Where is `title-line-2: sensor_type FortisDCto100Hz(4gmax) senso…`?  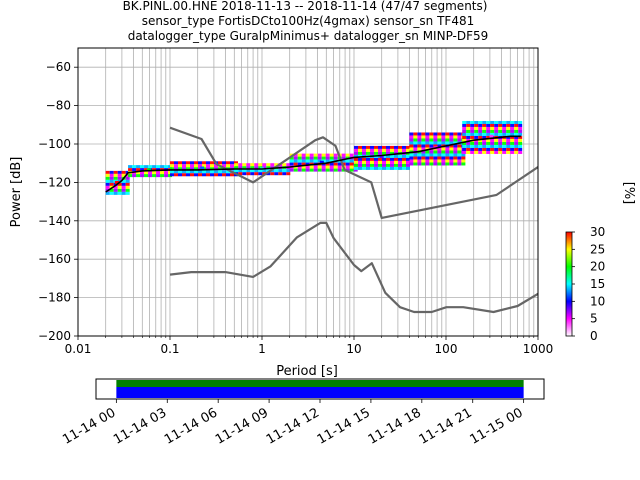 title-line-2: sensor_type FortisDCto100Hz(4gmax) senso… is located at coordinates (308, 21).